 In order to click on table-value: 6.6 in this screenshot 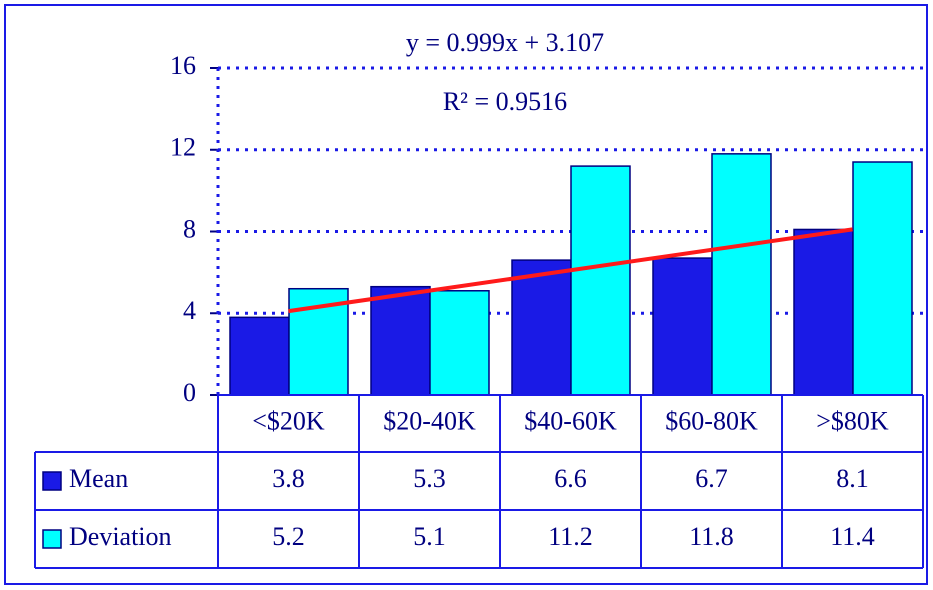, I will do `click(570, 478)`.